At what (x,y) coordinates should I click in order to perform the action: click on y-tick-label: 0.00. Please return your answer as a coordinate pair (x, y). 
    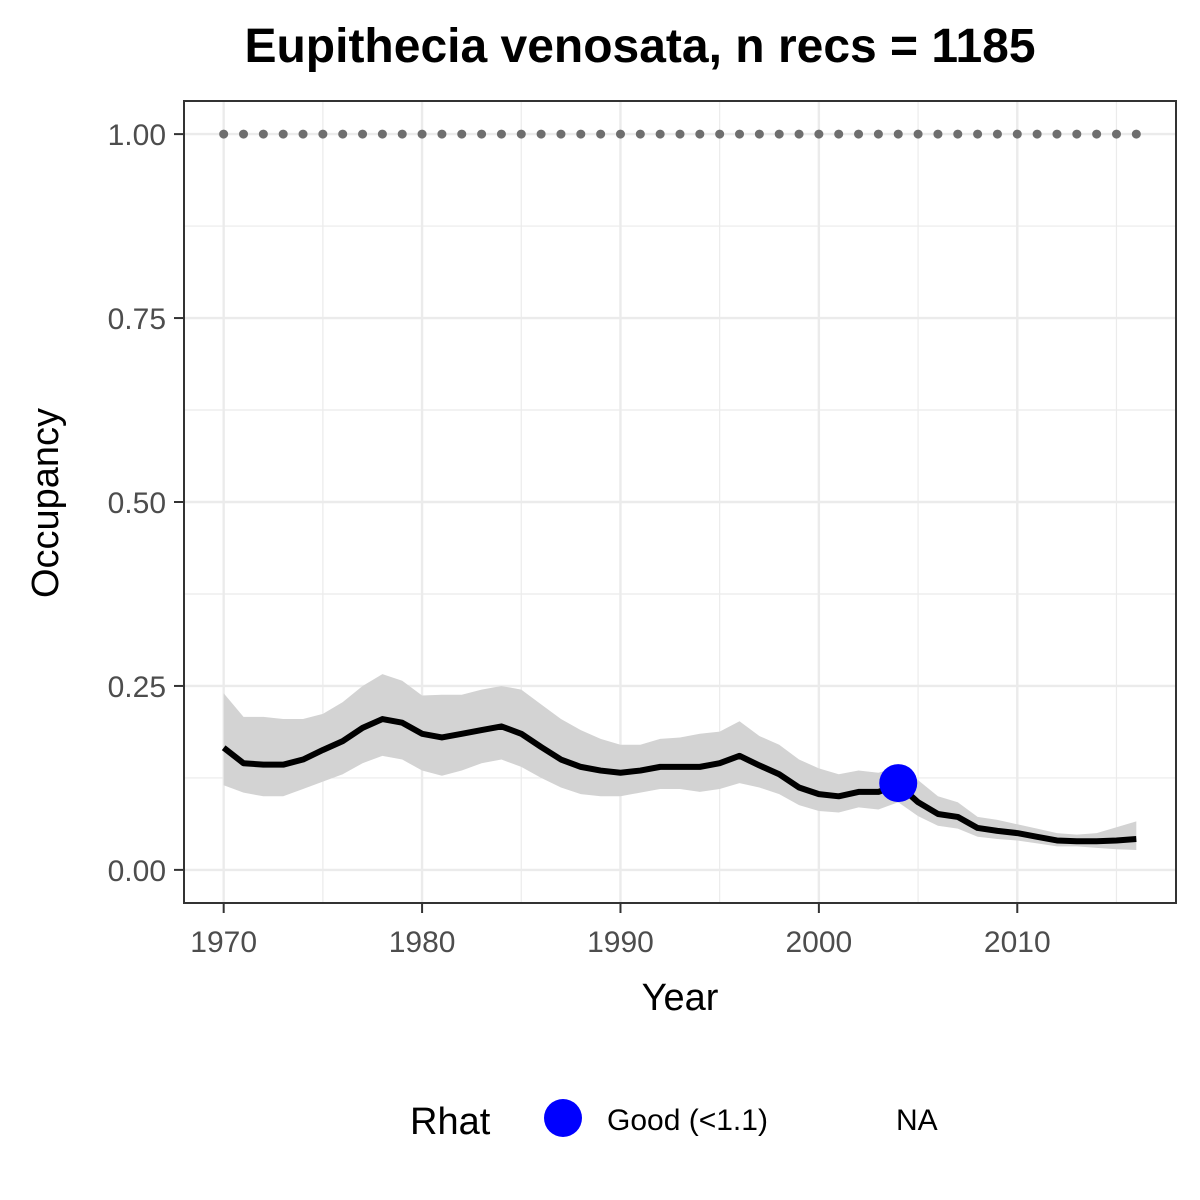
    Looking at the image, I should click on (137, 871).